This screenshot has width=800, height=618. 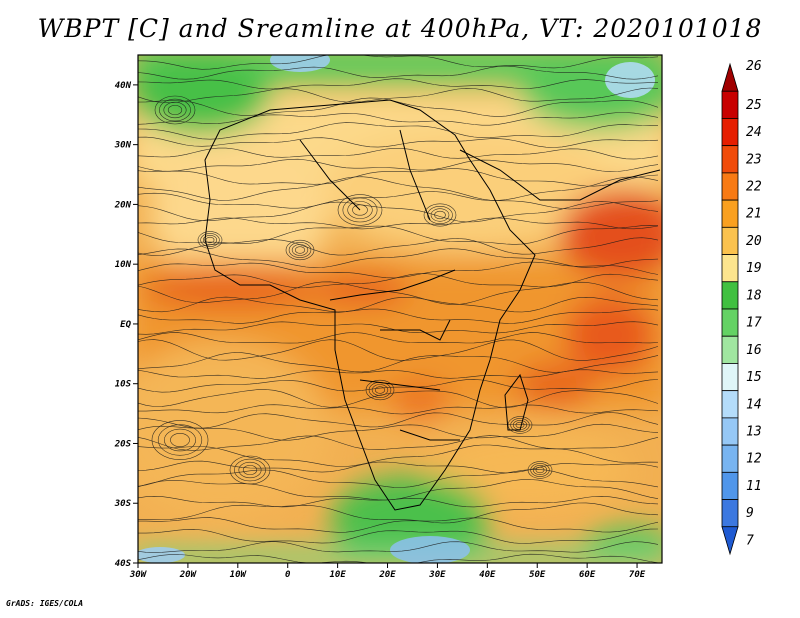 I want to click on colorbar-label: 22, so click(x=754, y=187).